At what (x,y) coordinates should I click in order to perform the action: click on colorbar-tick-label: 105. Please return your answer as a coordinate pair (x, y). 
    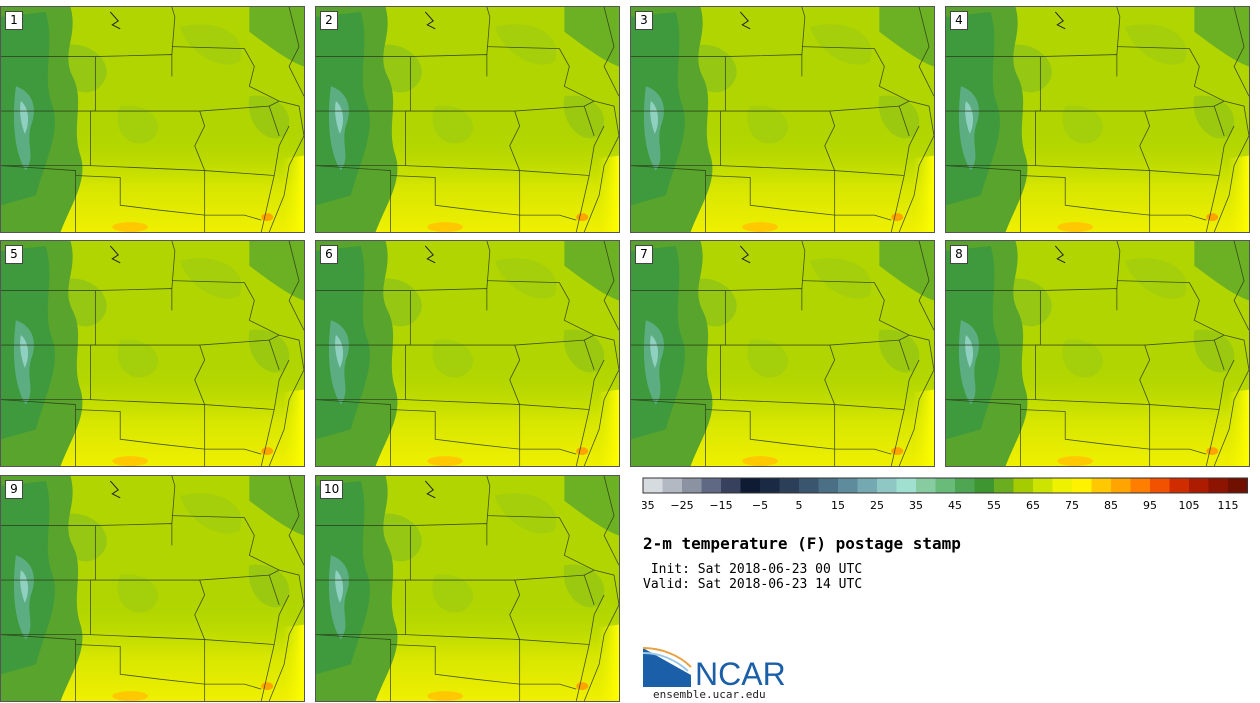
    Looking at the image, I should click on (1189, 505).